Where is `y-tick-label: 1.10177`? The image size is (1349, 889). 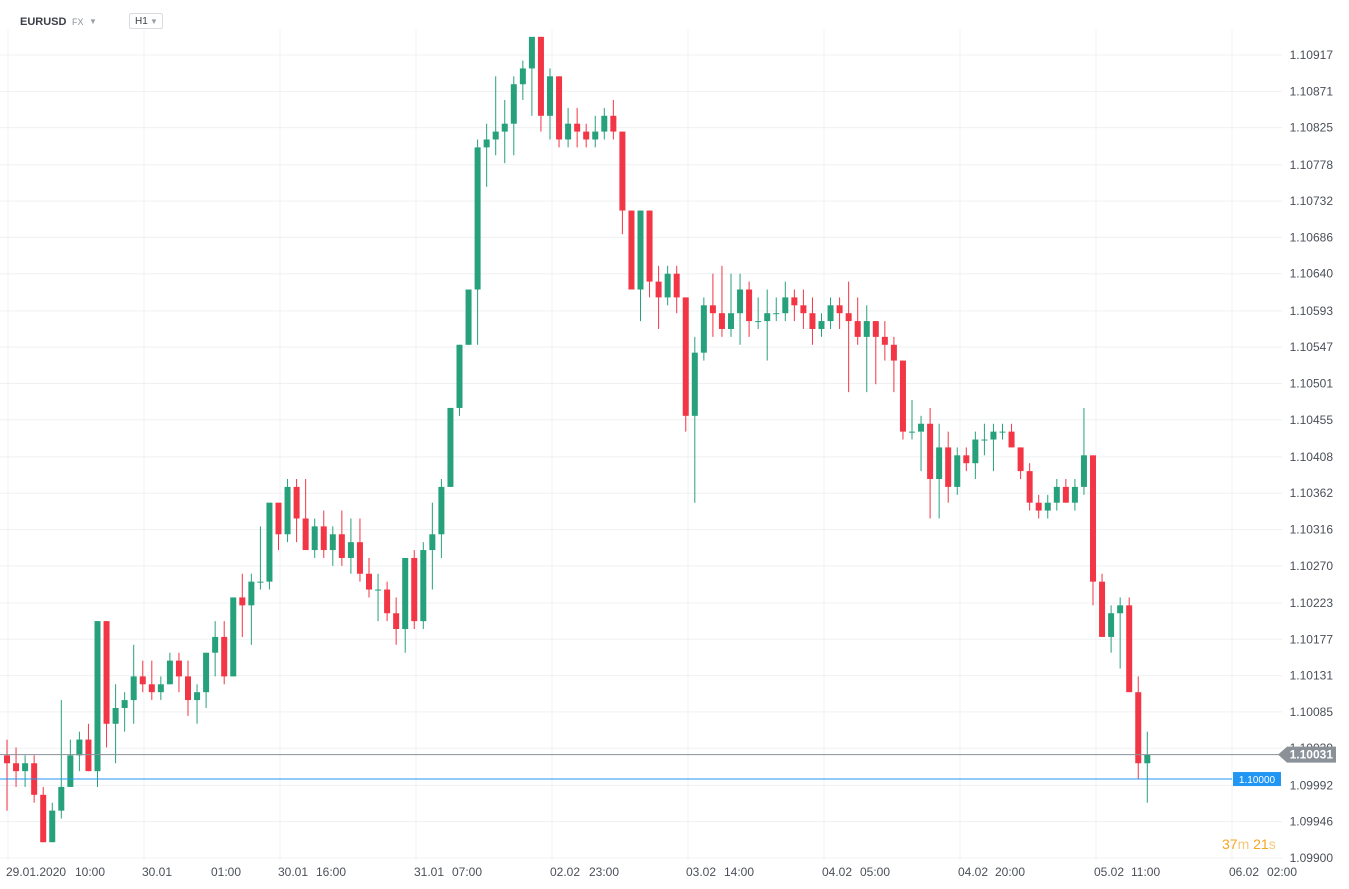
y-tick-label: 1.10177 is located at coordinates (1312, 639).